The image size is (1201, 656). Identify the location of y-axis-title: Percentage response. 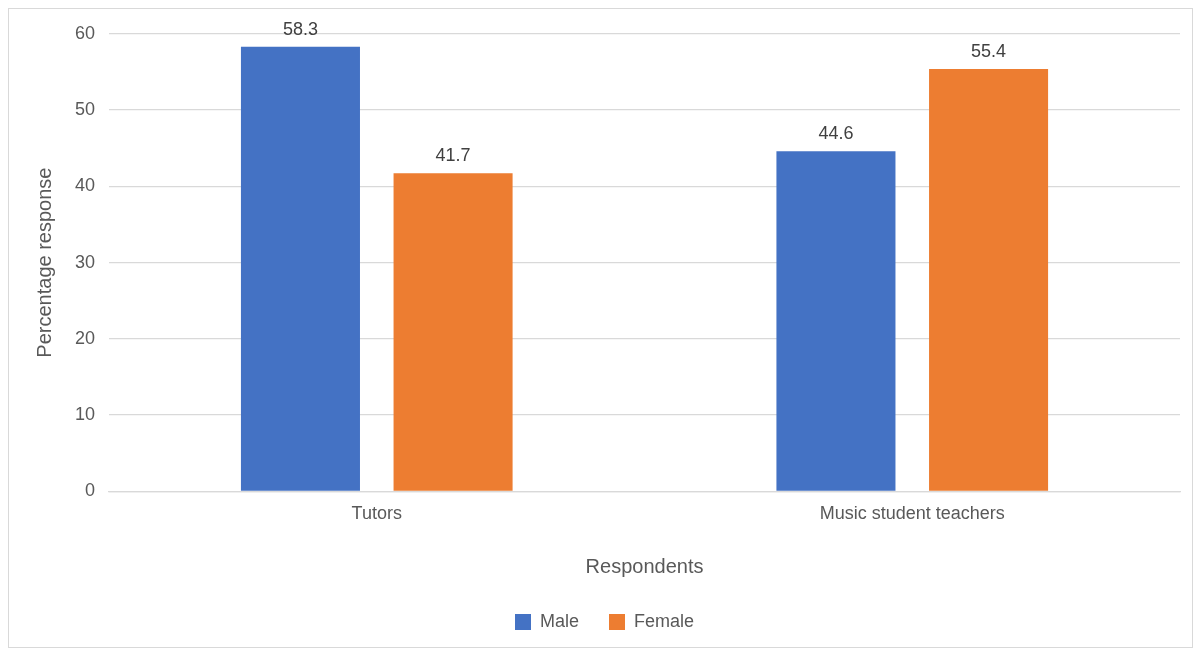
(43, 262).